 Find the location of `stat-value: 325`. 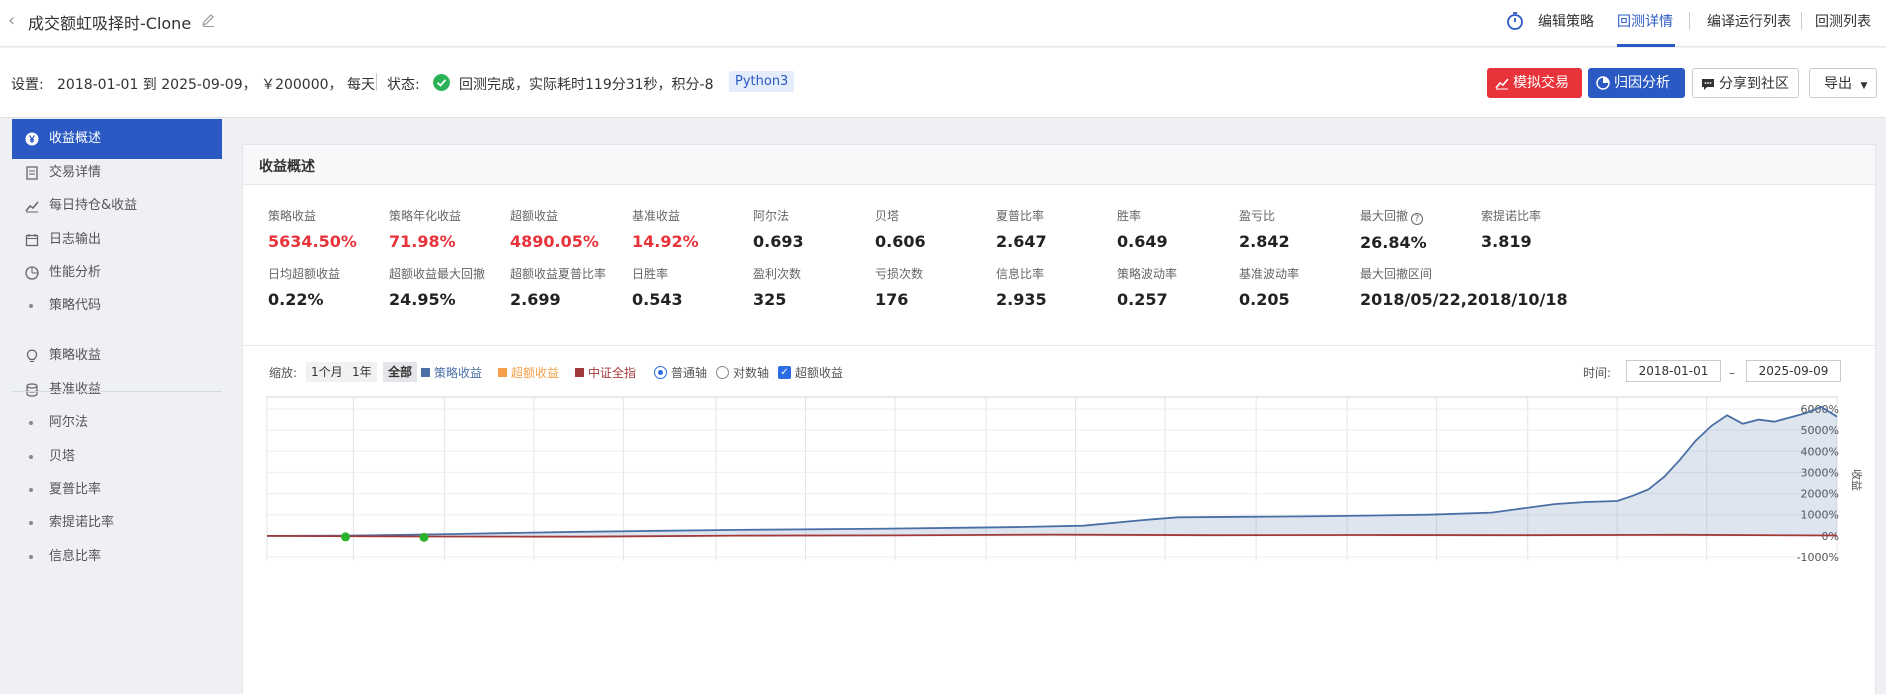

stat-value: 325 is located at coordinates (770, 299).